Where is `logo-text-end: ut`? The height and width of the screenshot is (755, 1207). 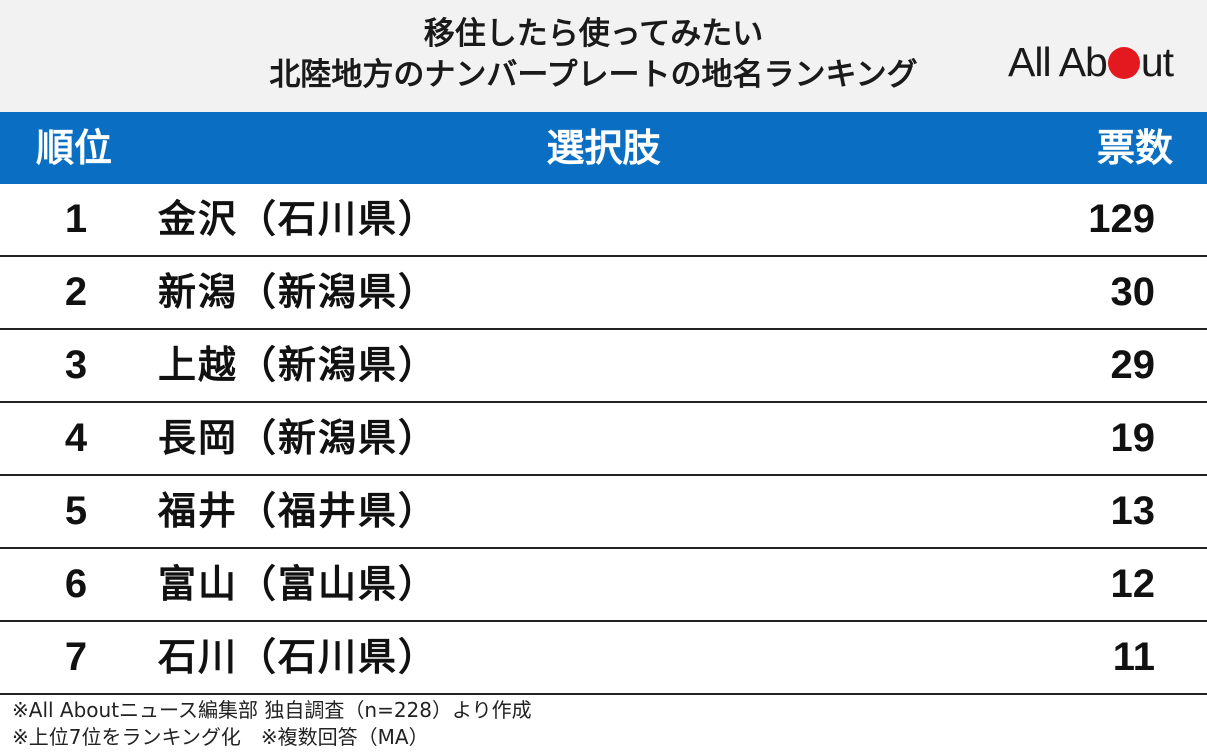
logo-text-end: ut is located at coordinates (1157, 62).